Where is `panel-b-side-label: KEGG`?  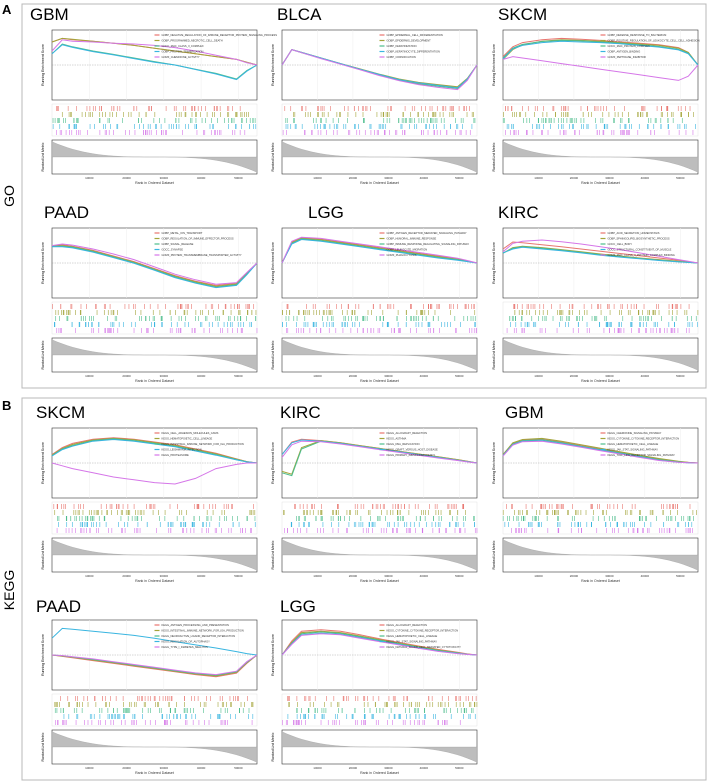 panel-b-side-label: KEGG is located at coordinates (9, 590).